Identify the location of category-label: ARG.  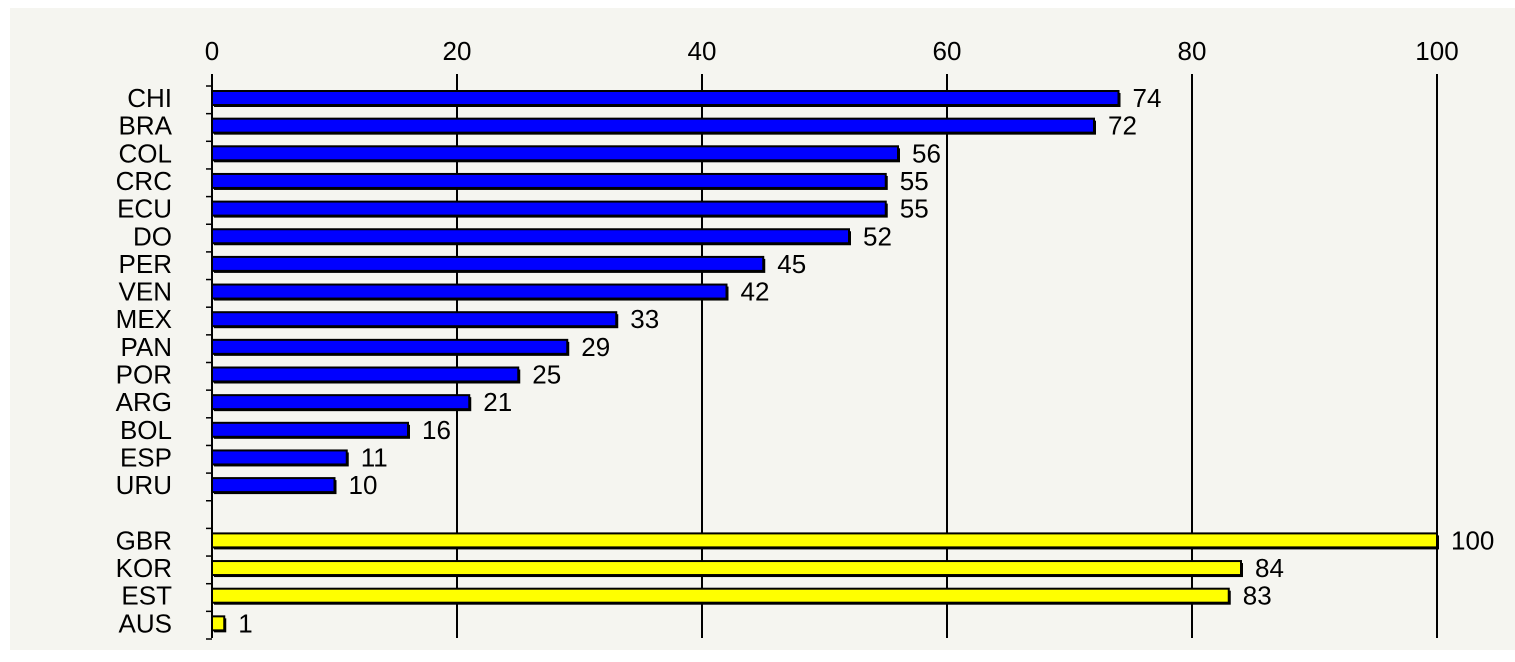
(144, 402).